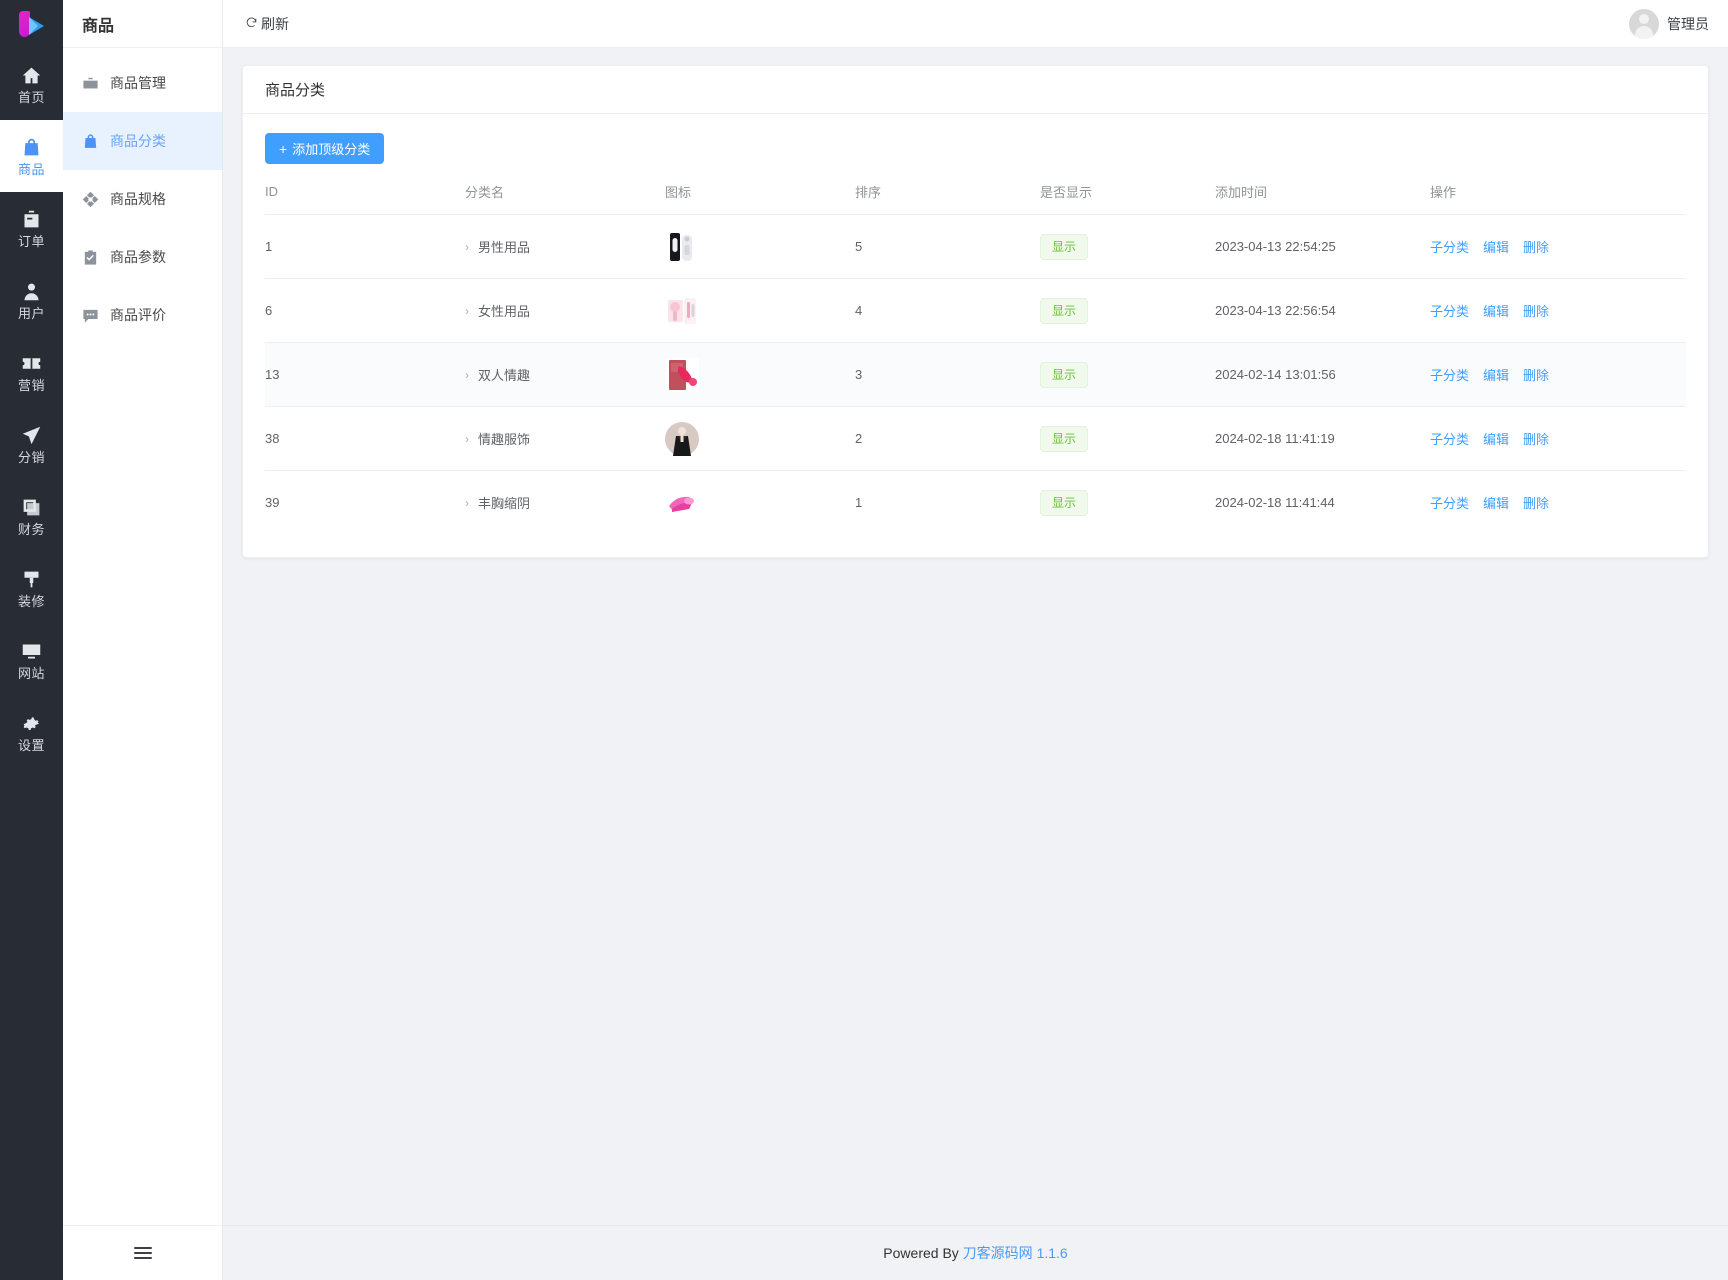 The image size is (1728, 1280). I want to click on column-header-visible: 是否显示, so click(1127, 198).